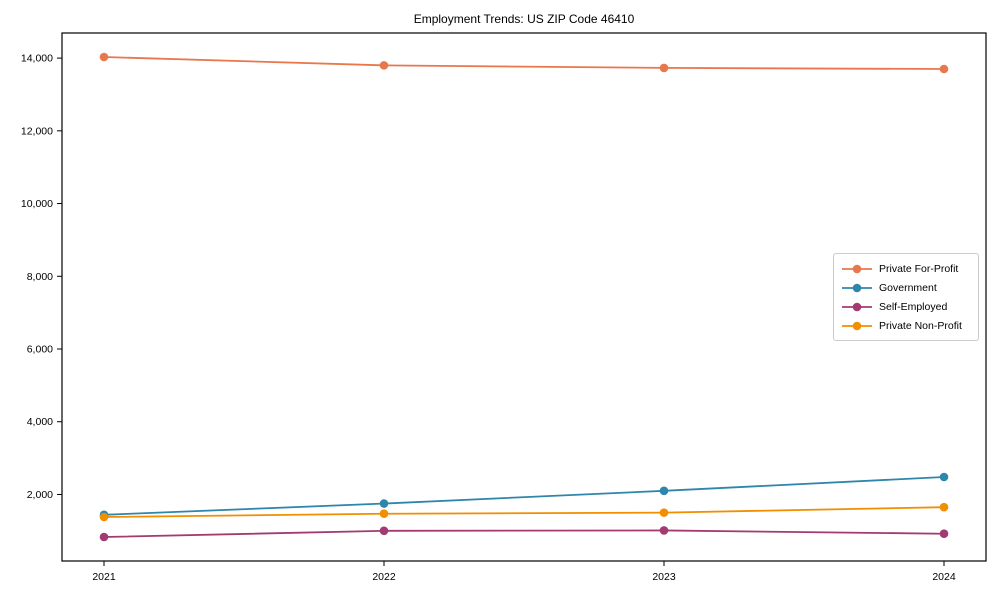 The width and height of the screenshot is (1000, 600). What do you see at coordinates (37, 204) in the screenshot?
I see `y-tick-label: 10,000` at bounding box center [37, 204].